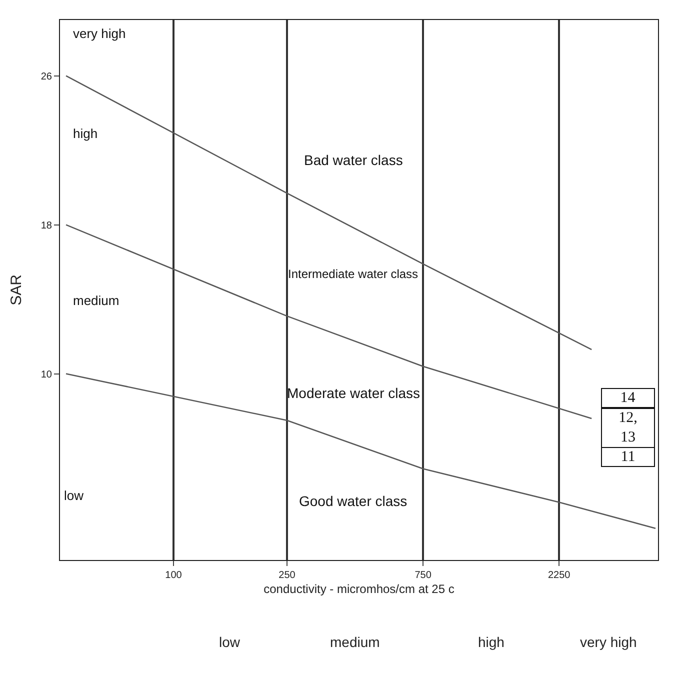 Image resolution: width=678 pixels, height=700 pixels. I want to click on annotation: medium, so click(96, 300).